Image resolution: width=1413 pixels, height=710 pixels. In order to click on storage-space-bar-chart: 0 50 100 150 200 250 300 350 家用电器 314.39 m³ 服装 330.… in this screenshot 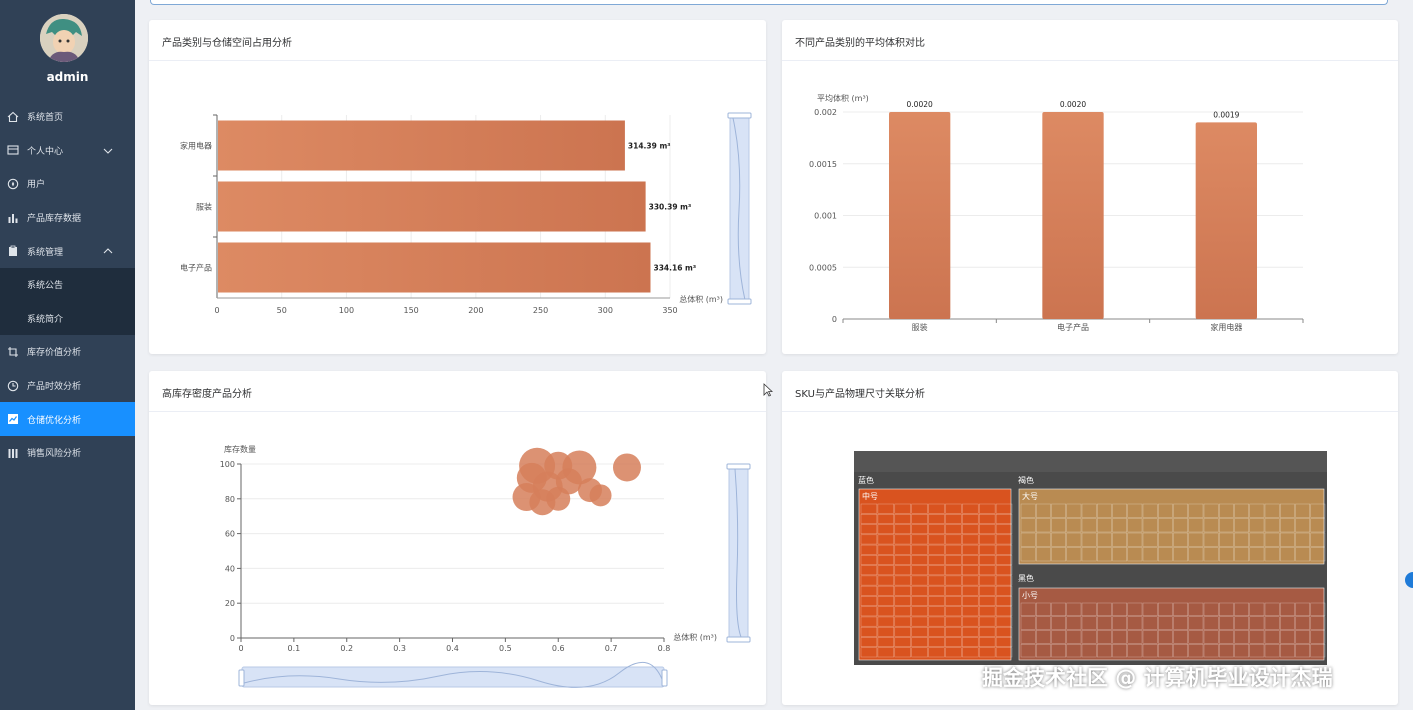, I will do `click(466, 213)`.